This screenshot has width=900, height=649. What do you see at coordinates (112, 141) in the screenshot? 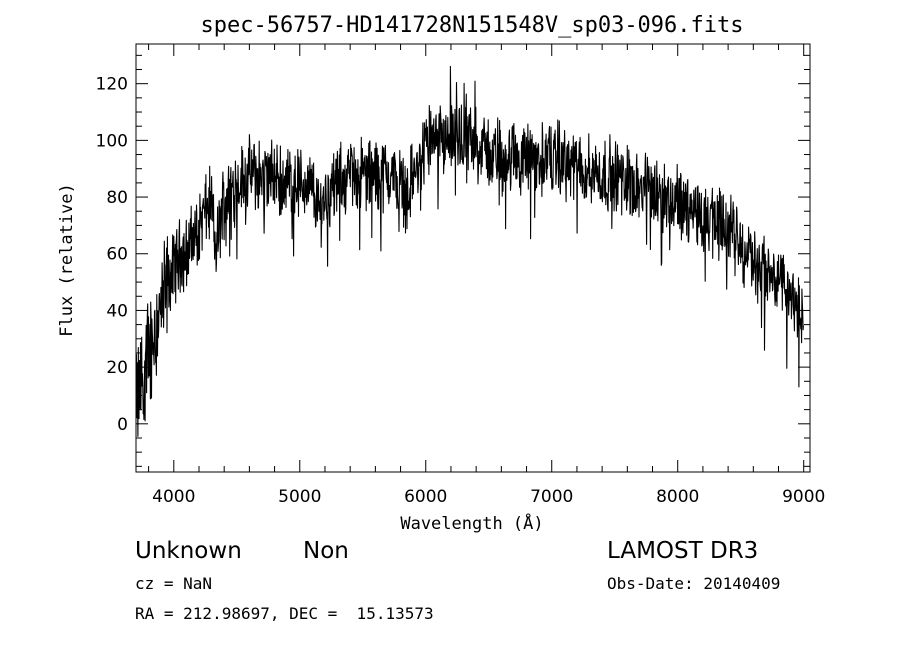
I see `y-tick-label: 100` at bounding box center [112, 141].